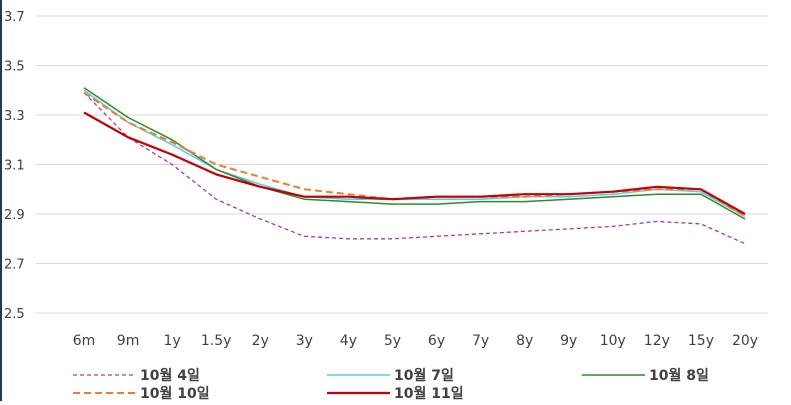  I want to click on legend-label-2: 10월 8일, so click(679, 375).